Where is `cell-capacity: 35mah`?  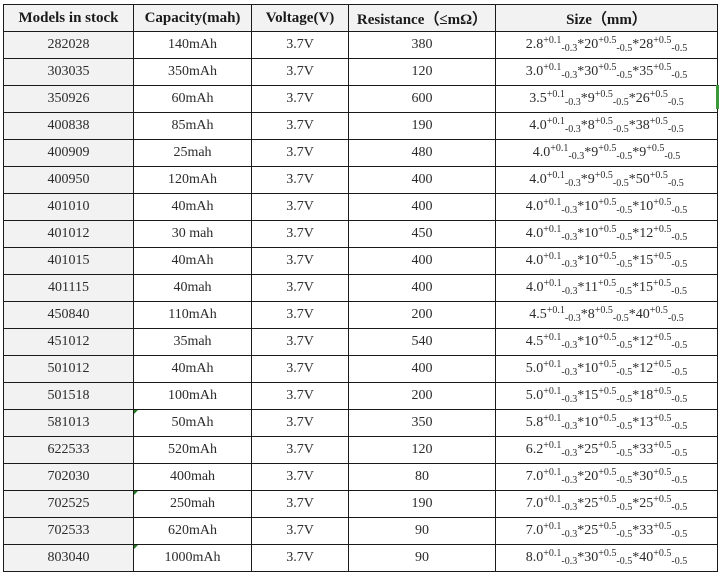 cell-capacity: 35mah is located at coordinates (192, 342).